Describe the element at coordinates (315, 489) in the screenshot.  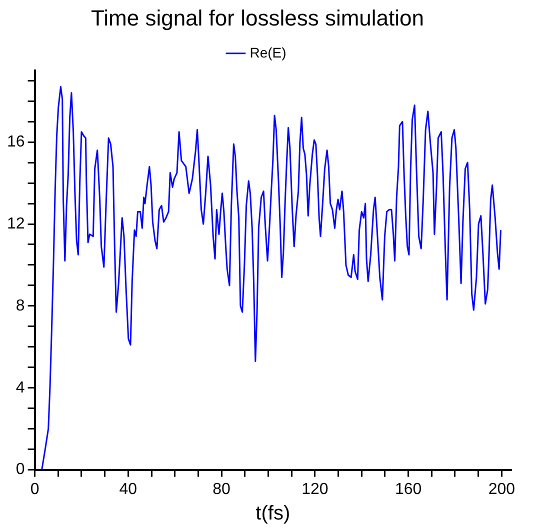
I see `x-tick-label: 120` at that location.